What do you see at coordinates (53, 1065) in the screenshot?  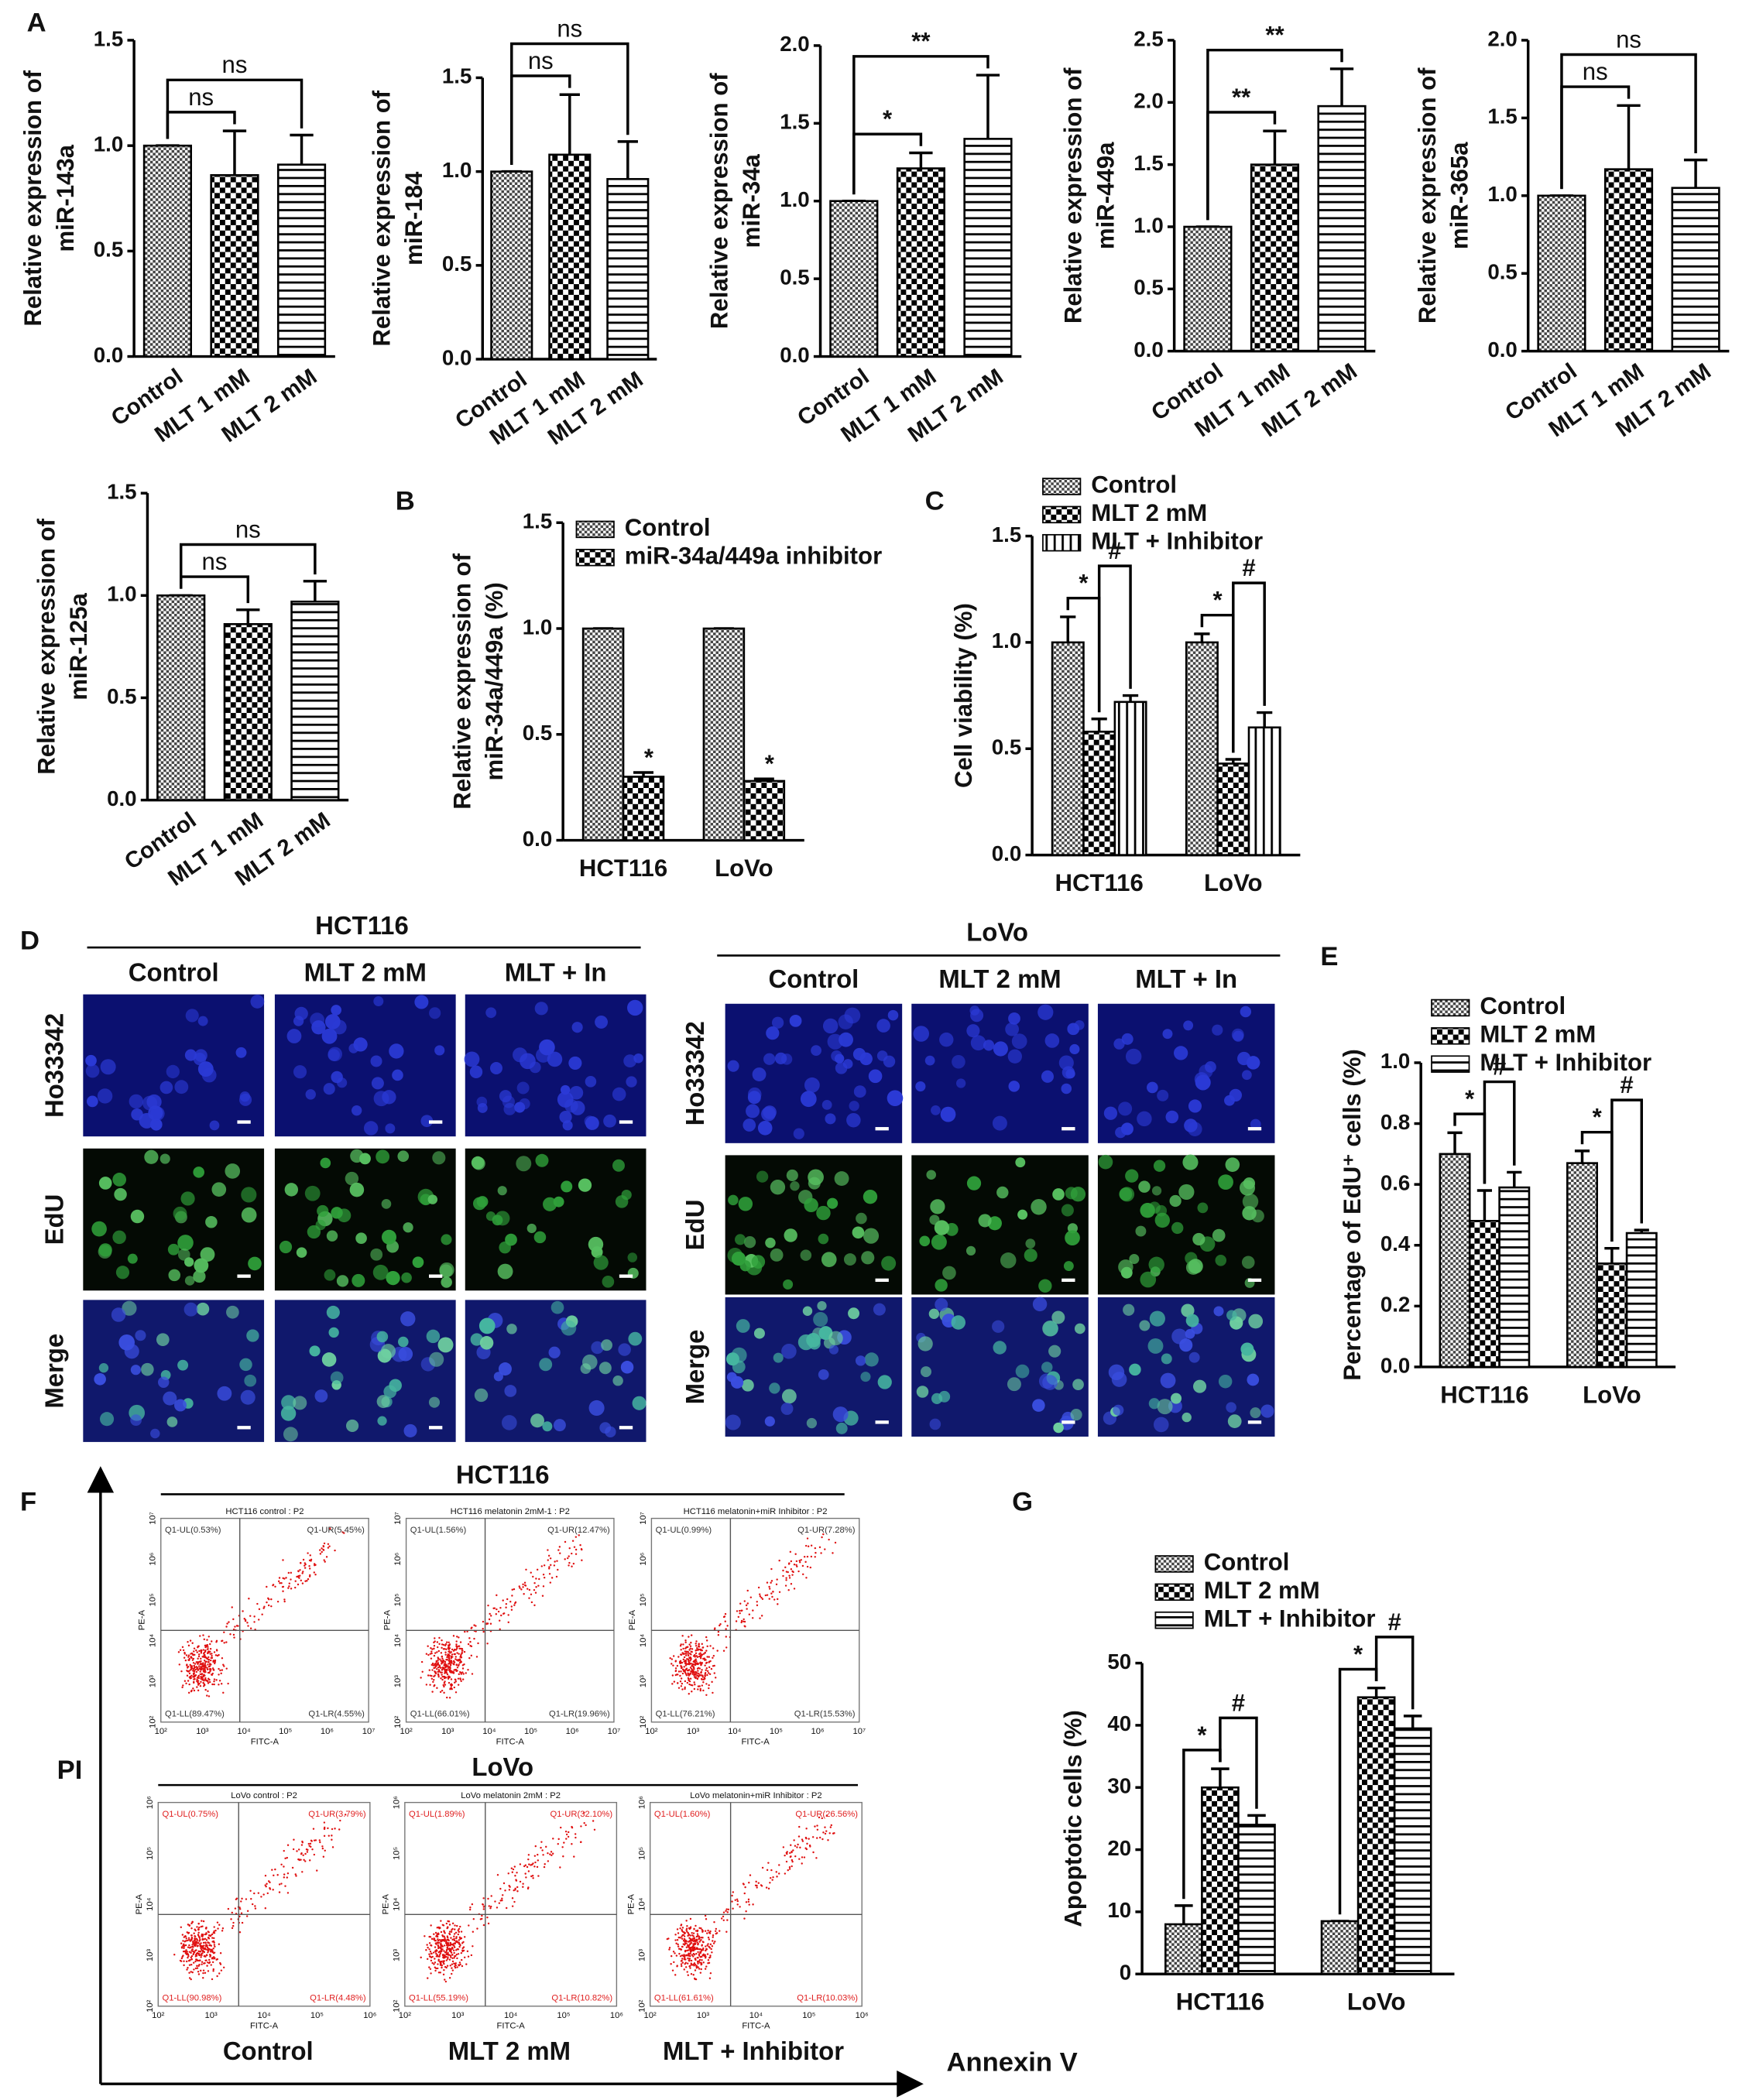 I see `row-label: Ho33342` at bounding box center [53, 1065].